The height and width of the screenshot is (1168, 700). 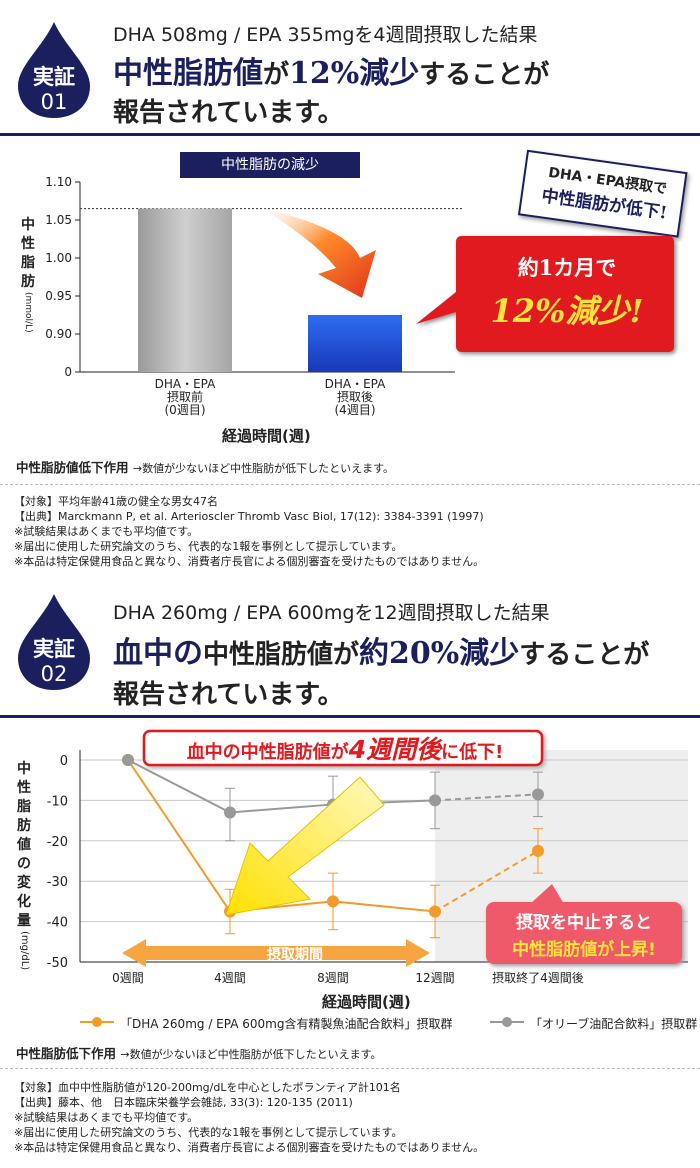 I want to click on chart1-title: 中性脂肪の減少, so click(x=270, y=165).